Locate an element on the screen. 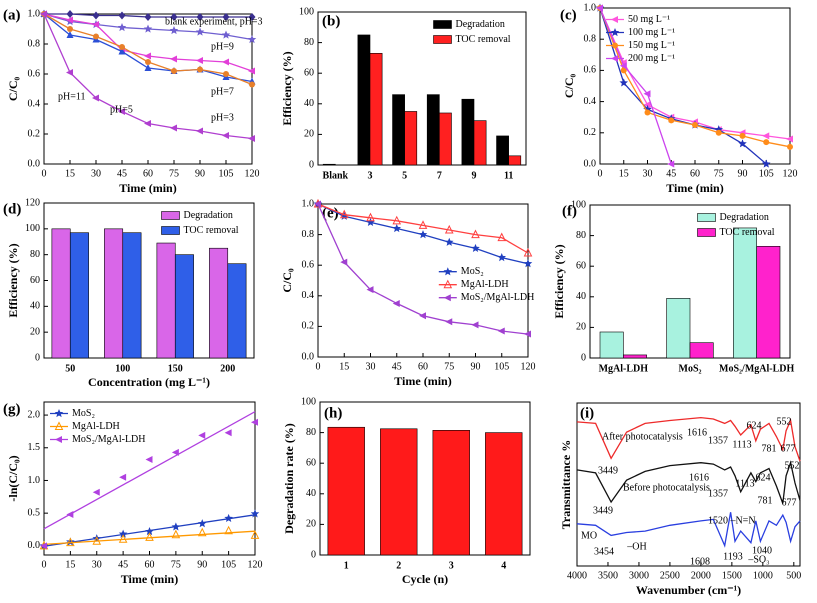 This screenshot has height=603, width=817. x-tick-label: 500 is located at coordinates (793, 575).